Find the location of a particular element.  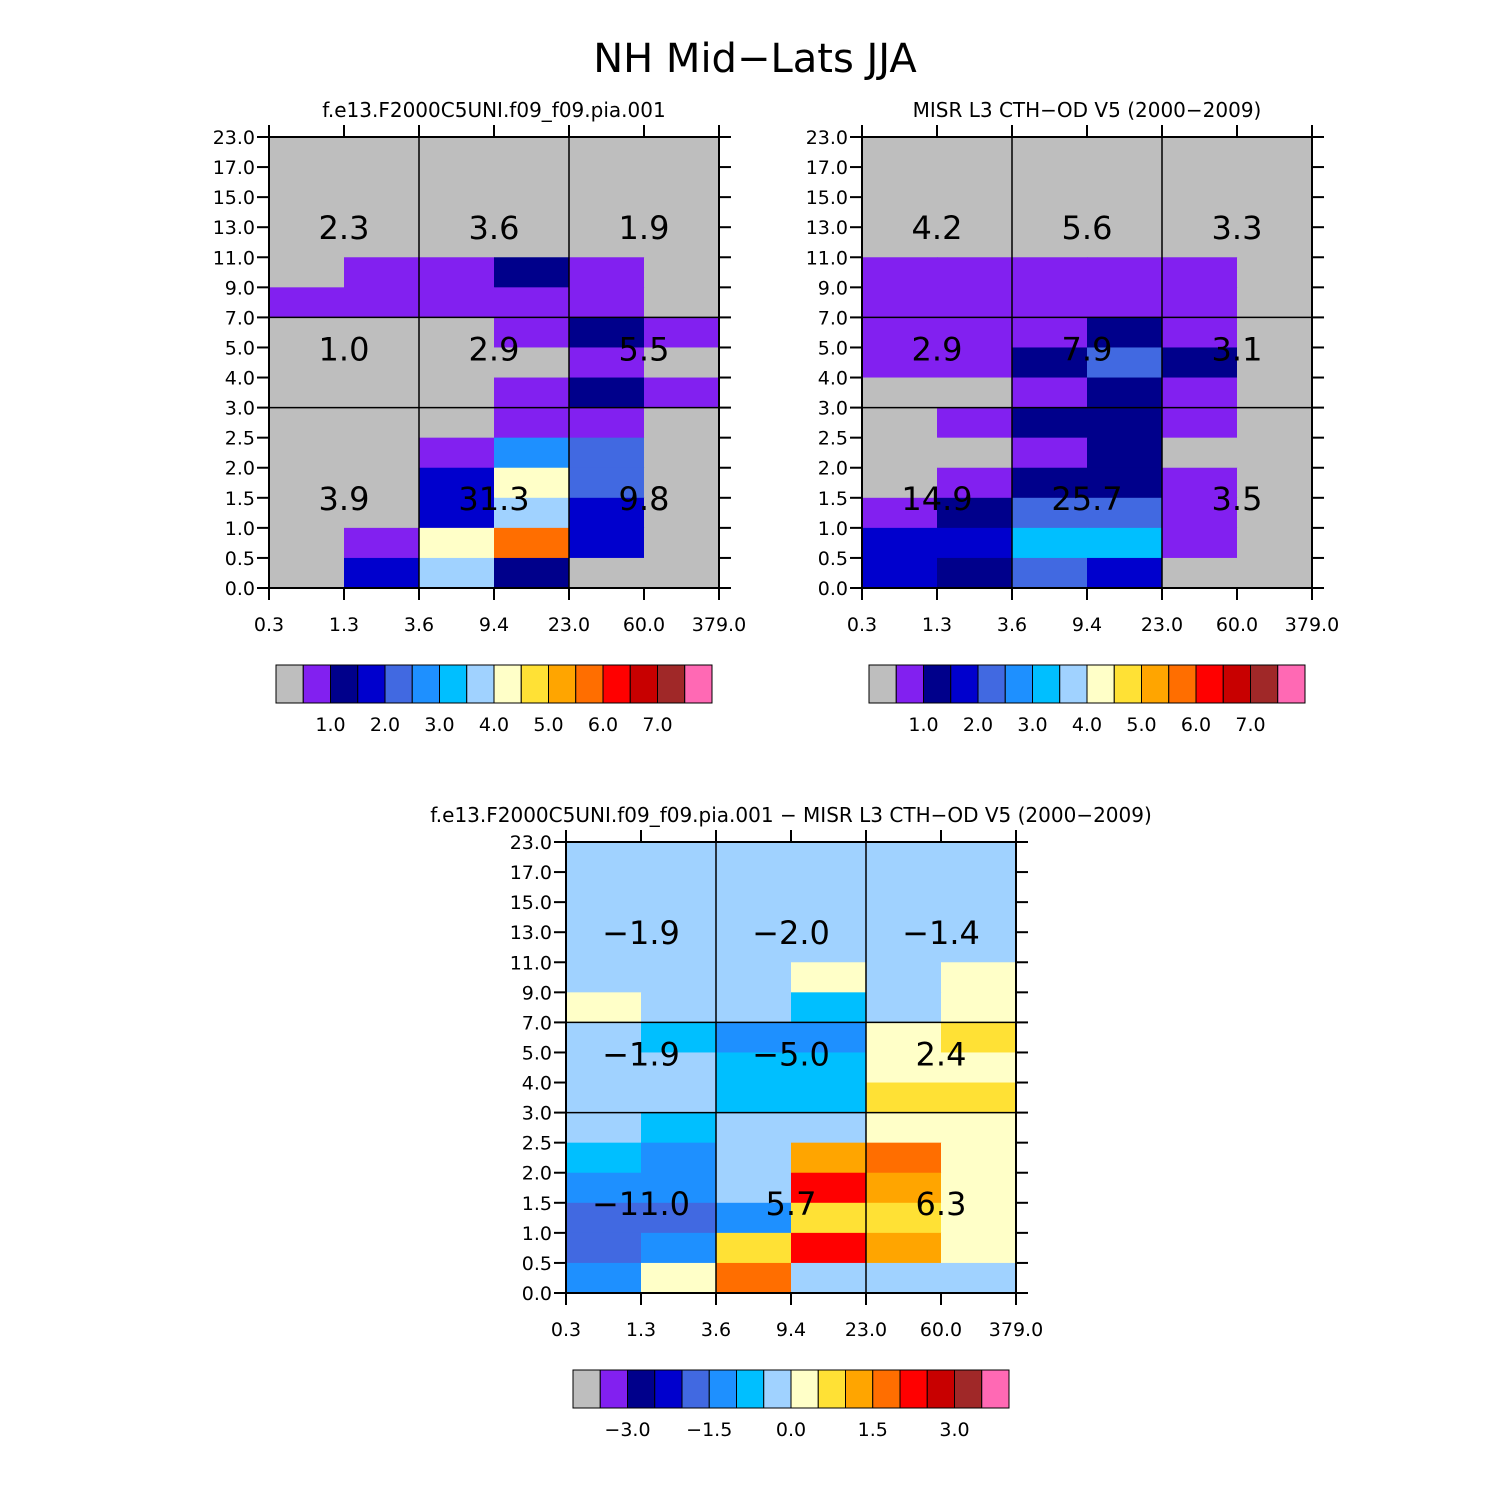

x-tick-label: 60.0 is located at coordinates (1237, 625).